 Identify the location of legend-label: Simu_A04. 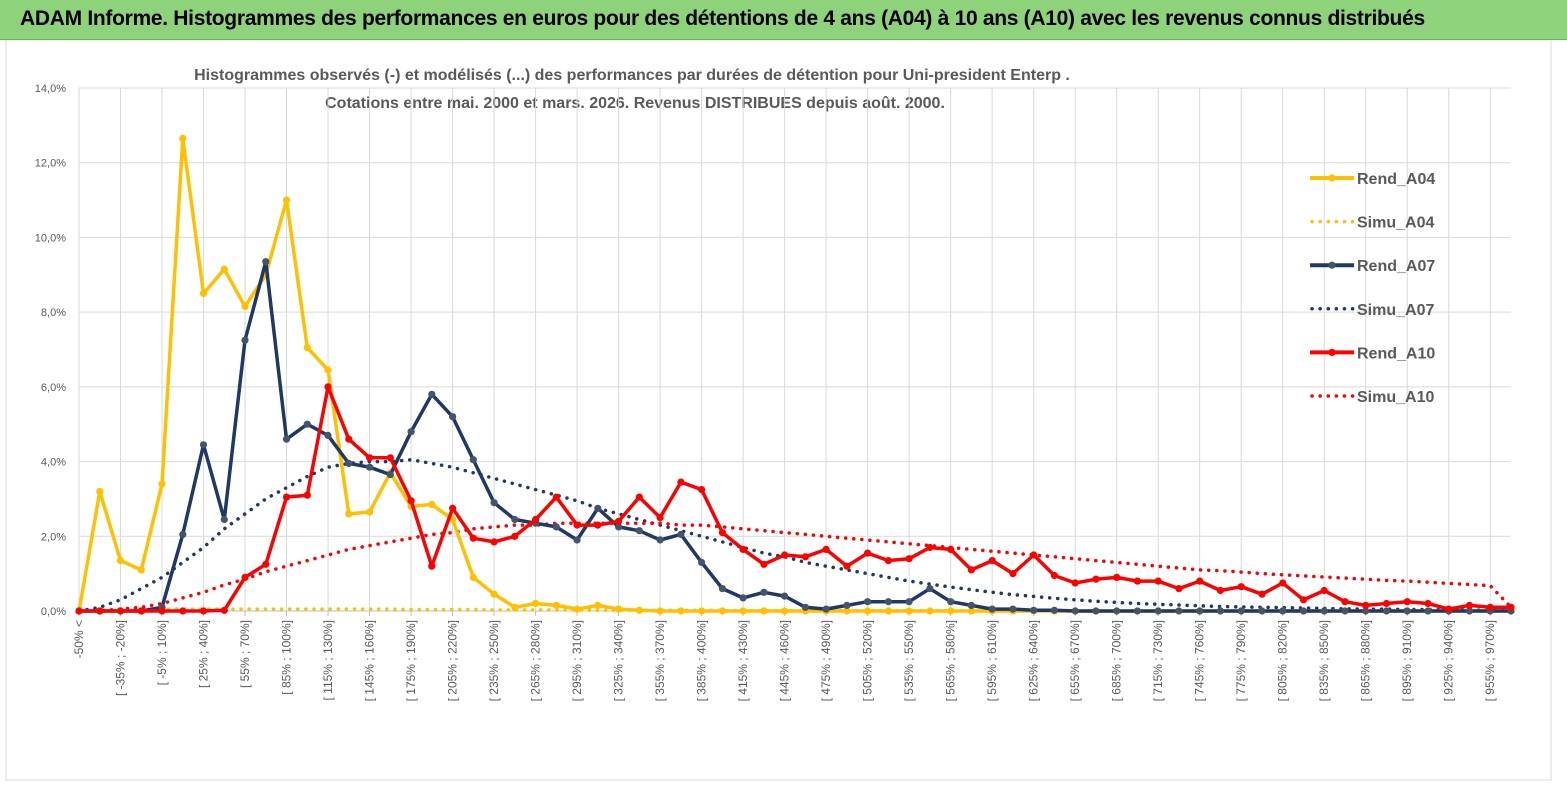
(1395, 223).